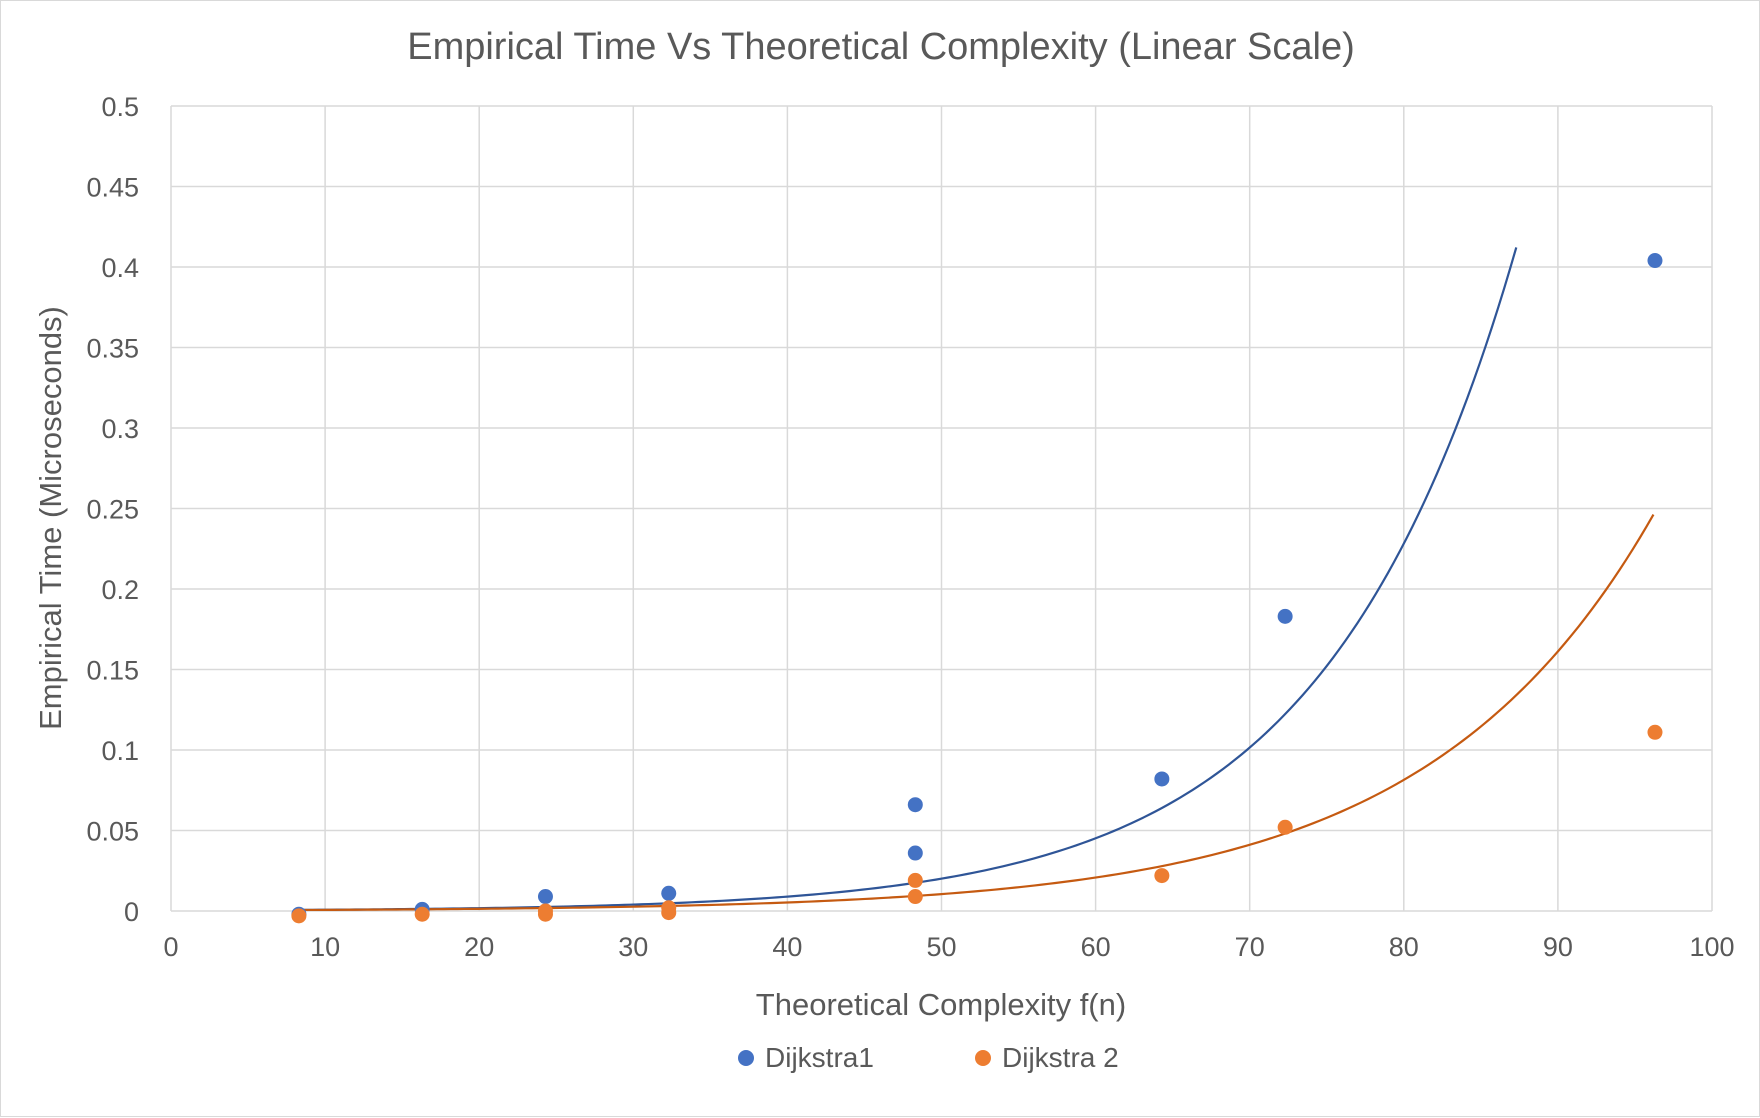 The image size is (1760, 1118). I want to click on x-tick-label: 0, so click(170, 947).